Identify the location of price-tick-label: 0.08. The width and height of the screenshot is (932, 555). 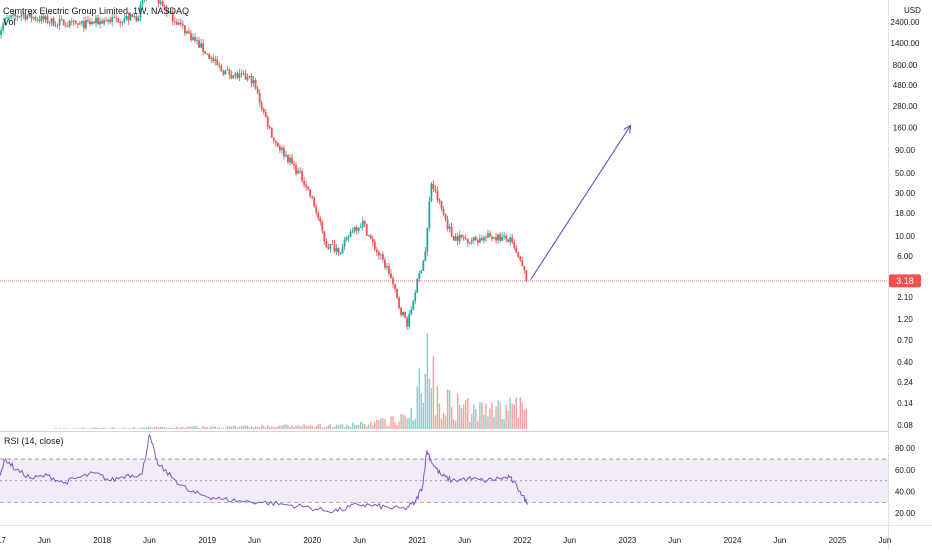
(905, 425).